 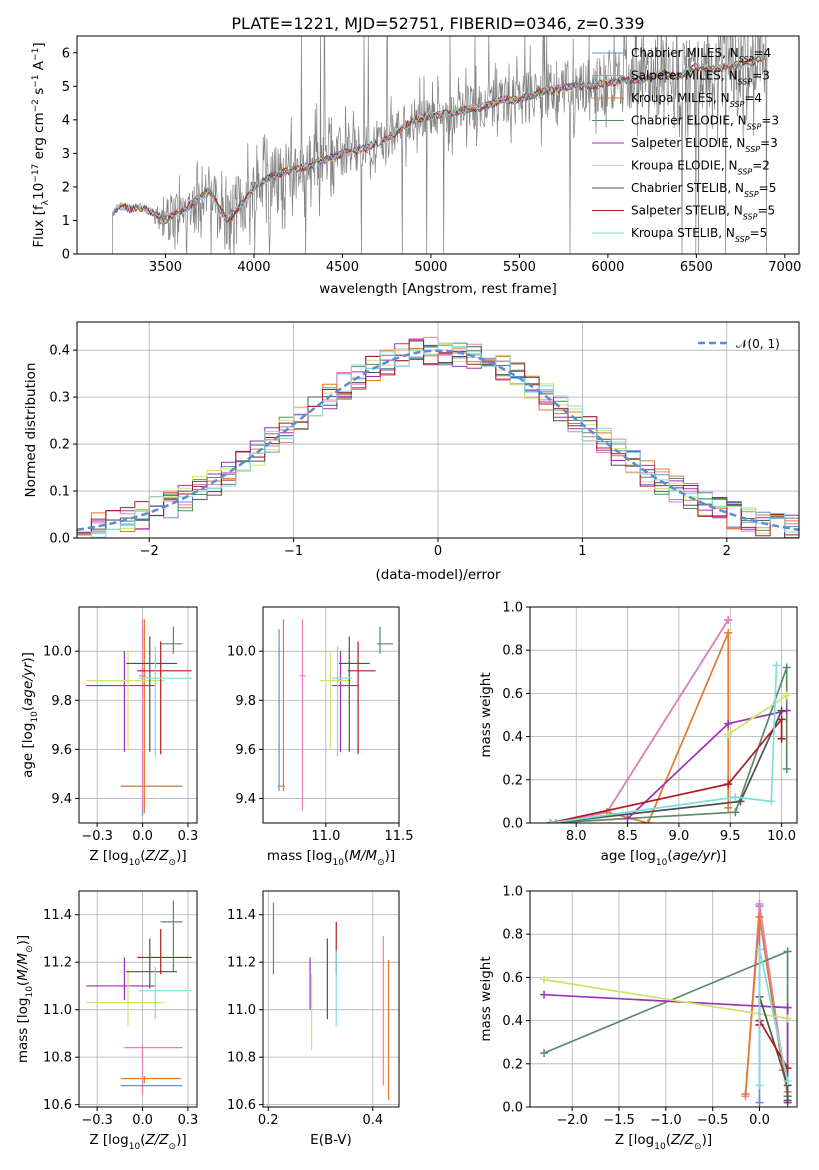 I want to click on y-tick-label: 0.4, so click(x=59, y=351).